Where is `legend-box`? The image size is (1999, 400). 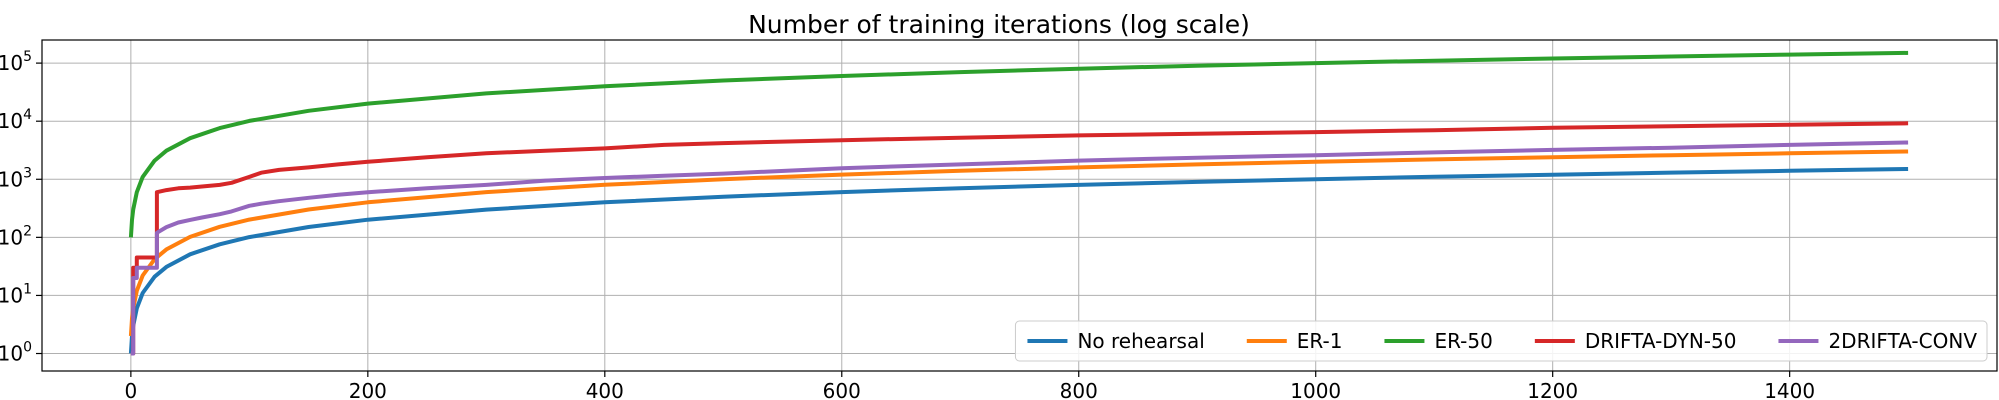
legend-box is located at coordinates (1501, 341).